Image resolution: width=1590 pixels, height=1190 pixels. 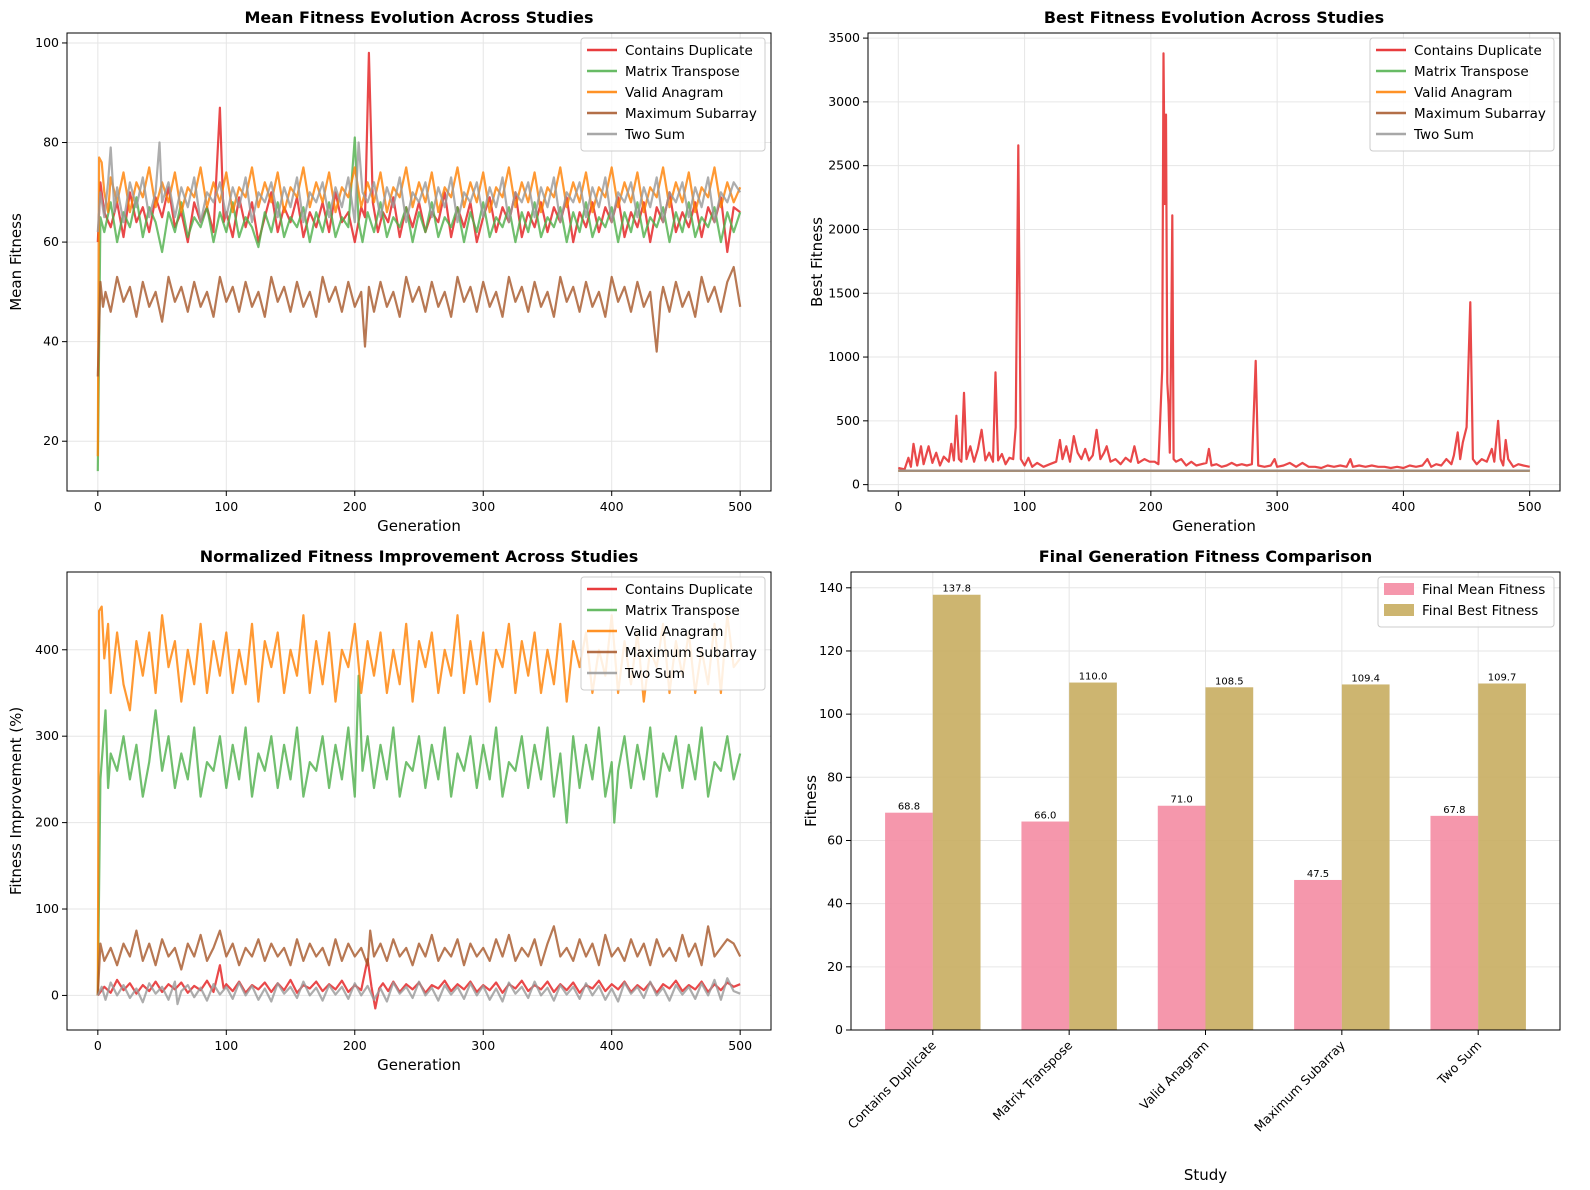 What do you see at coordinates (419, 321) in the screenshot?
I see `series-line-maximum-subarray` at bounding box center [419, 321].